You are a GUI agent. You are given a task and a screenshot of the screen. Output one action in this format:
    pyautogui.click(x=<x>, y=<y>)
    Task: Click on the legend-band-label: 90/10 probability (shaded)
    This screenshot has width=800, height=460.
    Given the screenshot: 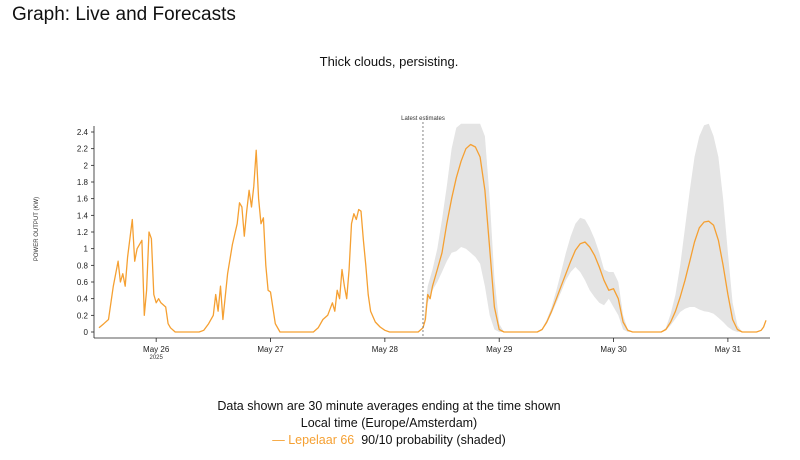 What is the action you would take?
    pyautogui.click(x=433, y=440)
    